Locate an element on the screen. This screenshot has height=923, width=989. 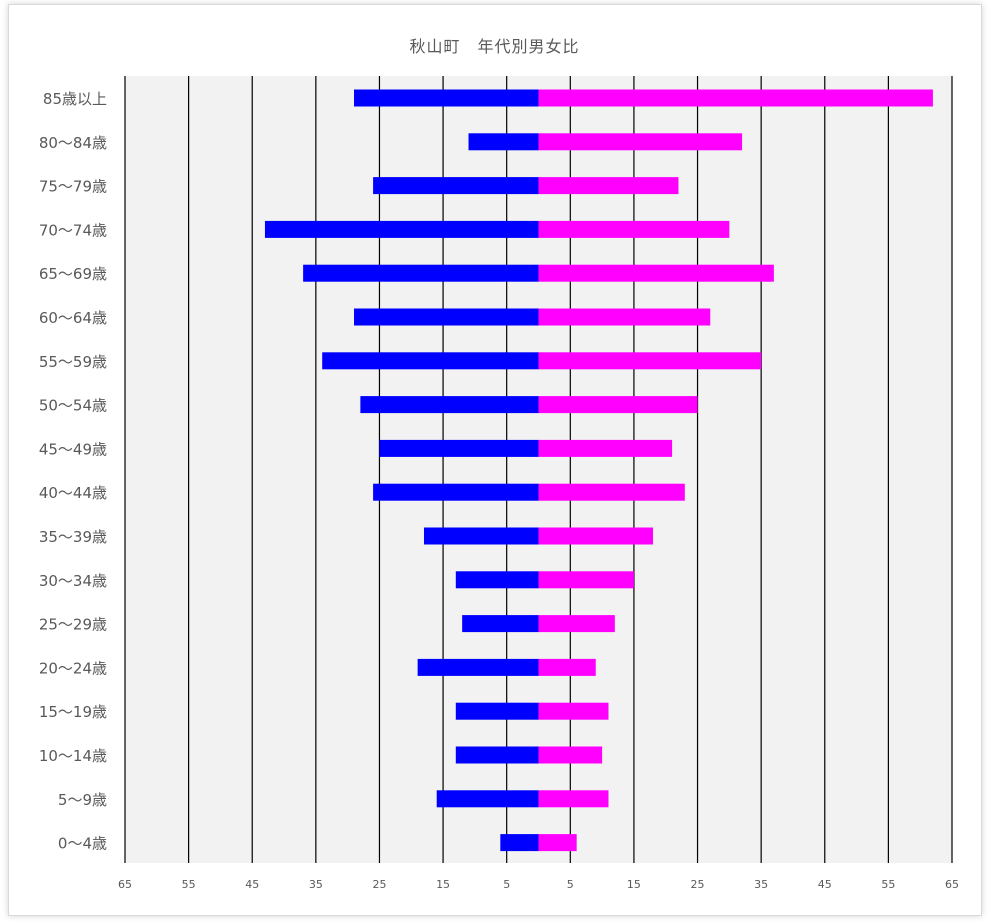
x-axis-labels: 65 55 45 35 25 15 5 5 15 25 35 45 55 65 is located at coordinates (538, 884).